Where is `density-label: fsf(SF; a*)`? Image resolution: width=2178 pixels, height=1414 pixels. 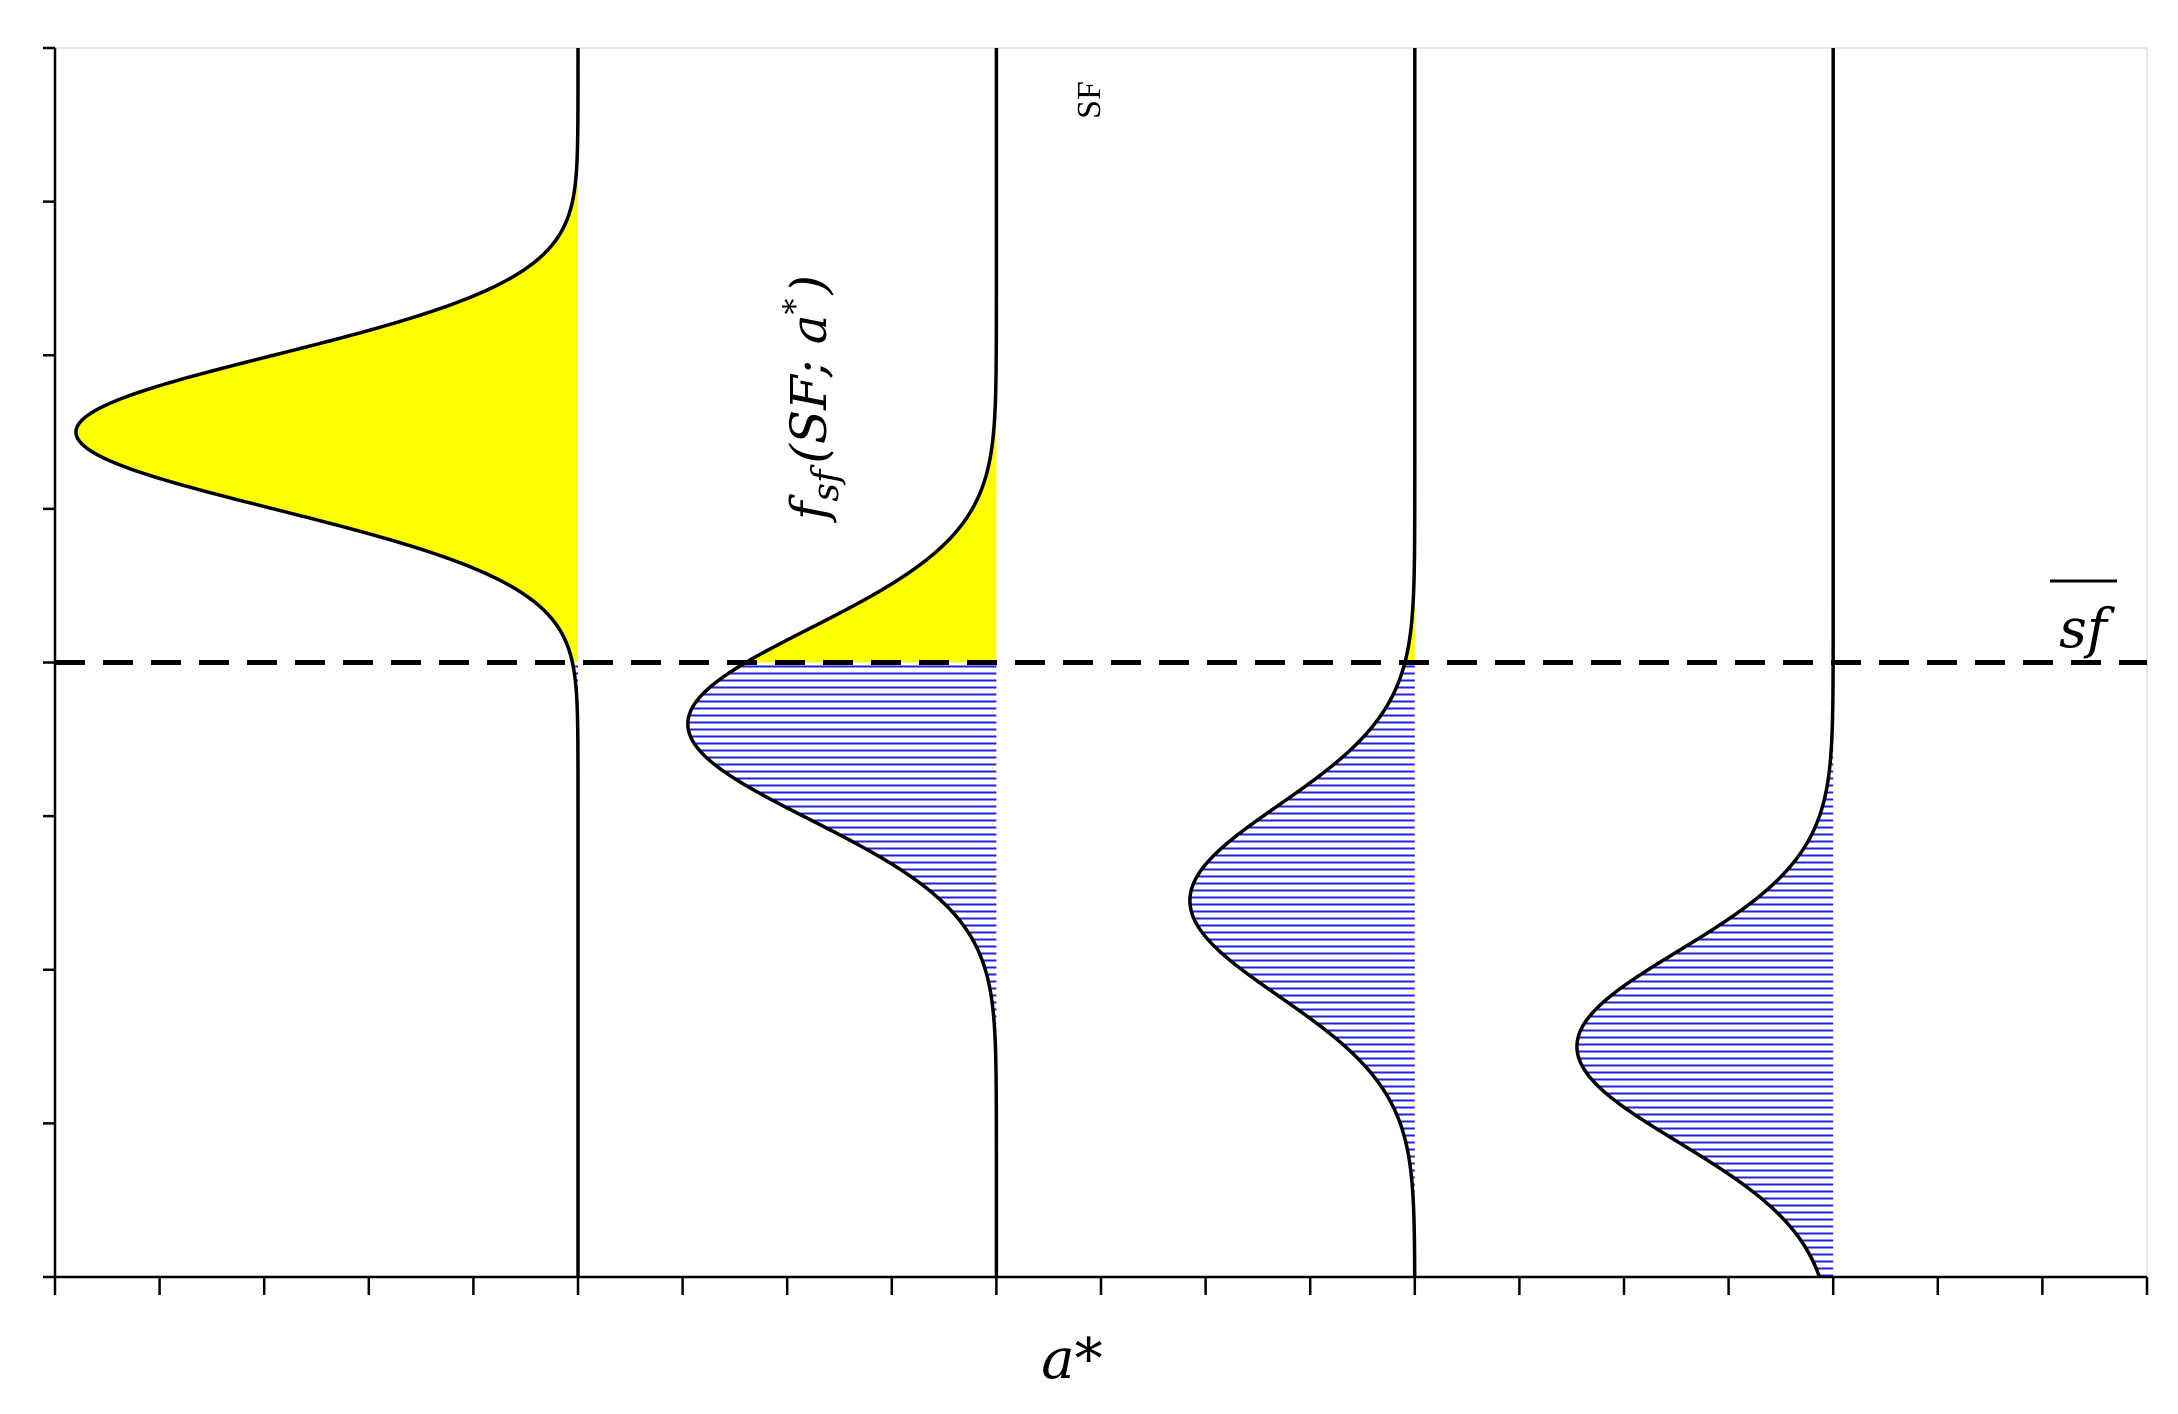 density-label: fsf(SF; a*) is located at coordinates (811, 399).